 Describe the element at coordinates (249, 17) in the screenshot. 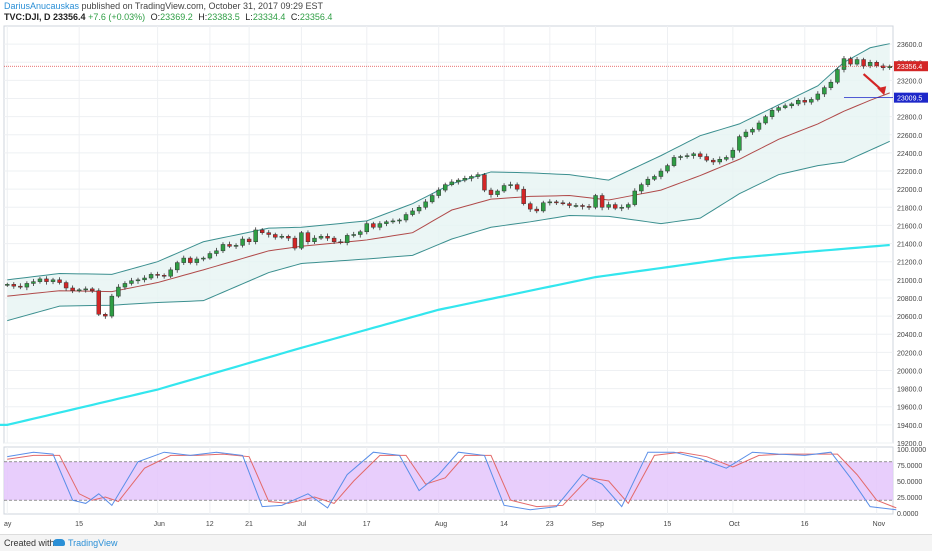

I see `low-label: L:` at that location.